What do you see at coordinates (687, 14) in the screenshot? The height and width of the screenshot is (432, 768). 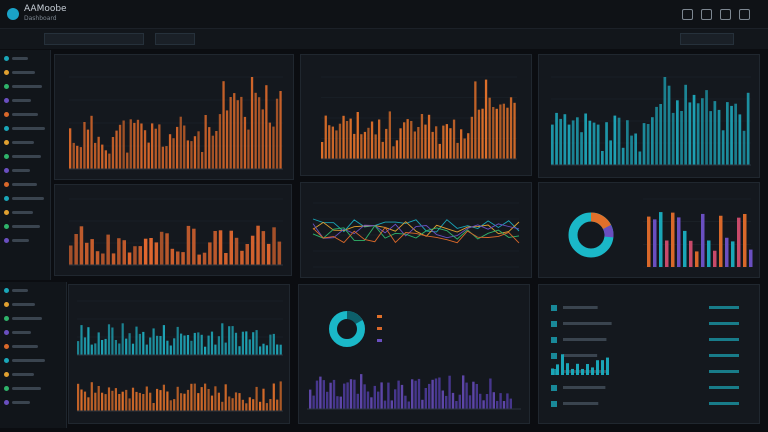 I see `menu-icon` at bounding box center [687, 14].